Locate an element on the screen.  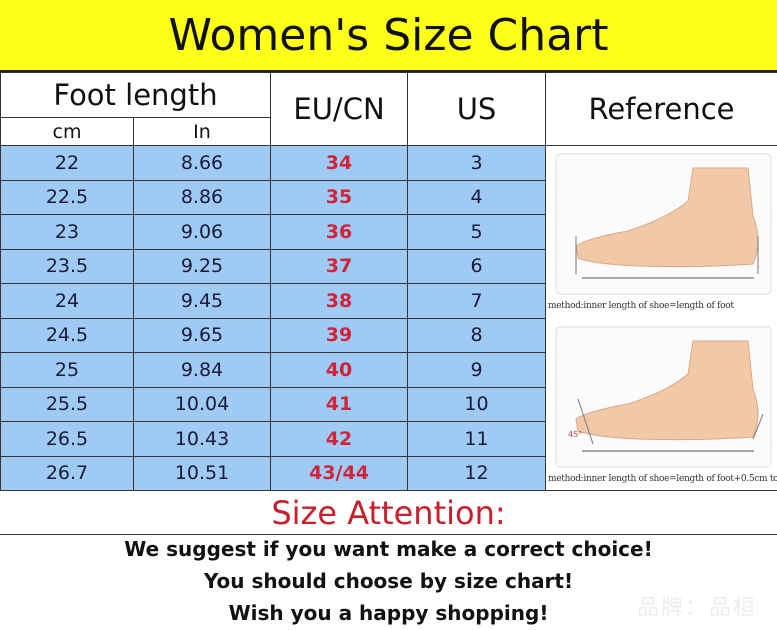
cell-cm: 25.5 is located at coordinates (67, 404).